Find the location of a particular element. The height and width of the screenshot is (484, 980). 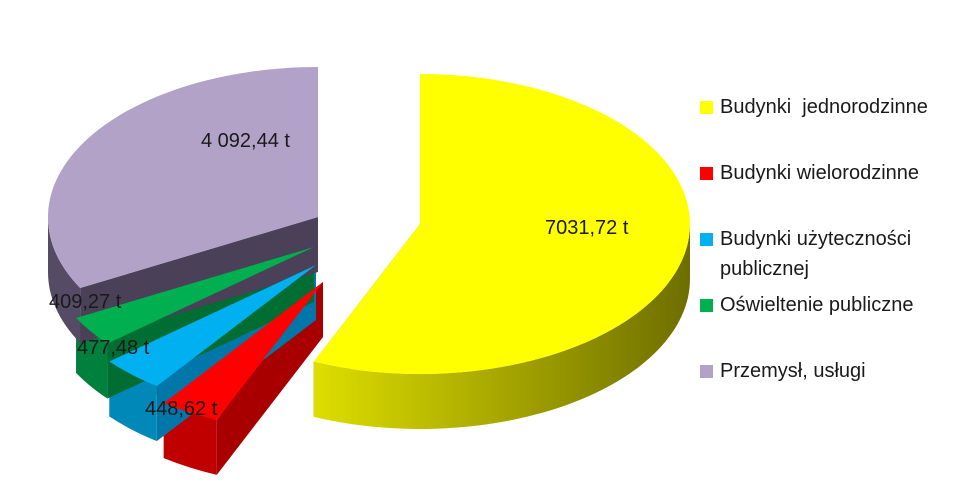

legend-swatch-green is located at coordinates (706, 305).